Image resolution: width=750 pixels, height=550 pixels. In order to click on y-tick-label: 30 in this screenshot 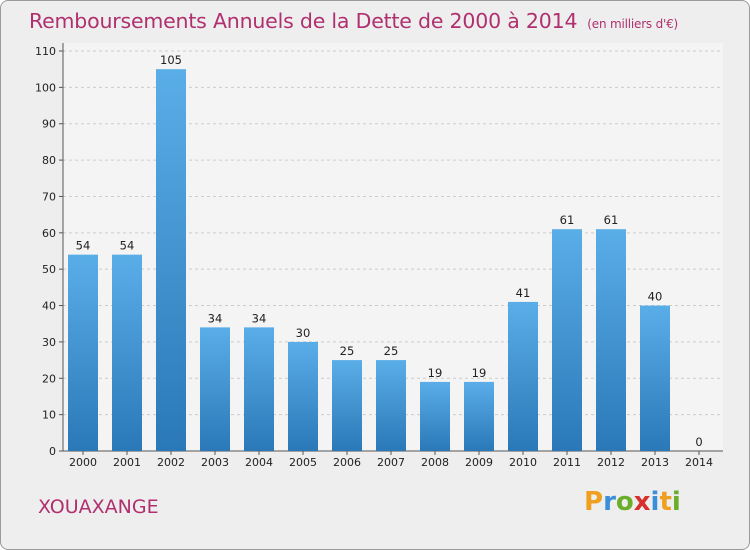, I will do `click(49, 342)`.